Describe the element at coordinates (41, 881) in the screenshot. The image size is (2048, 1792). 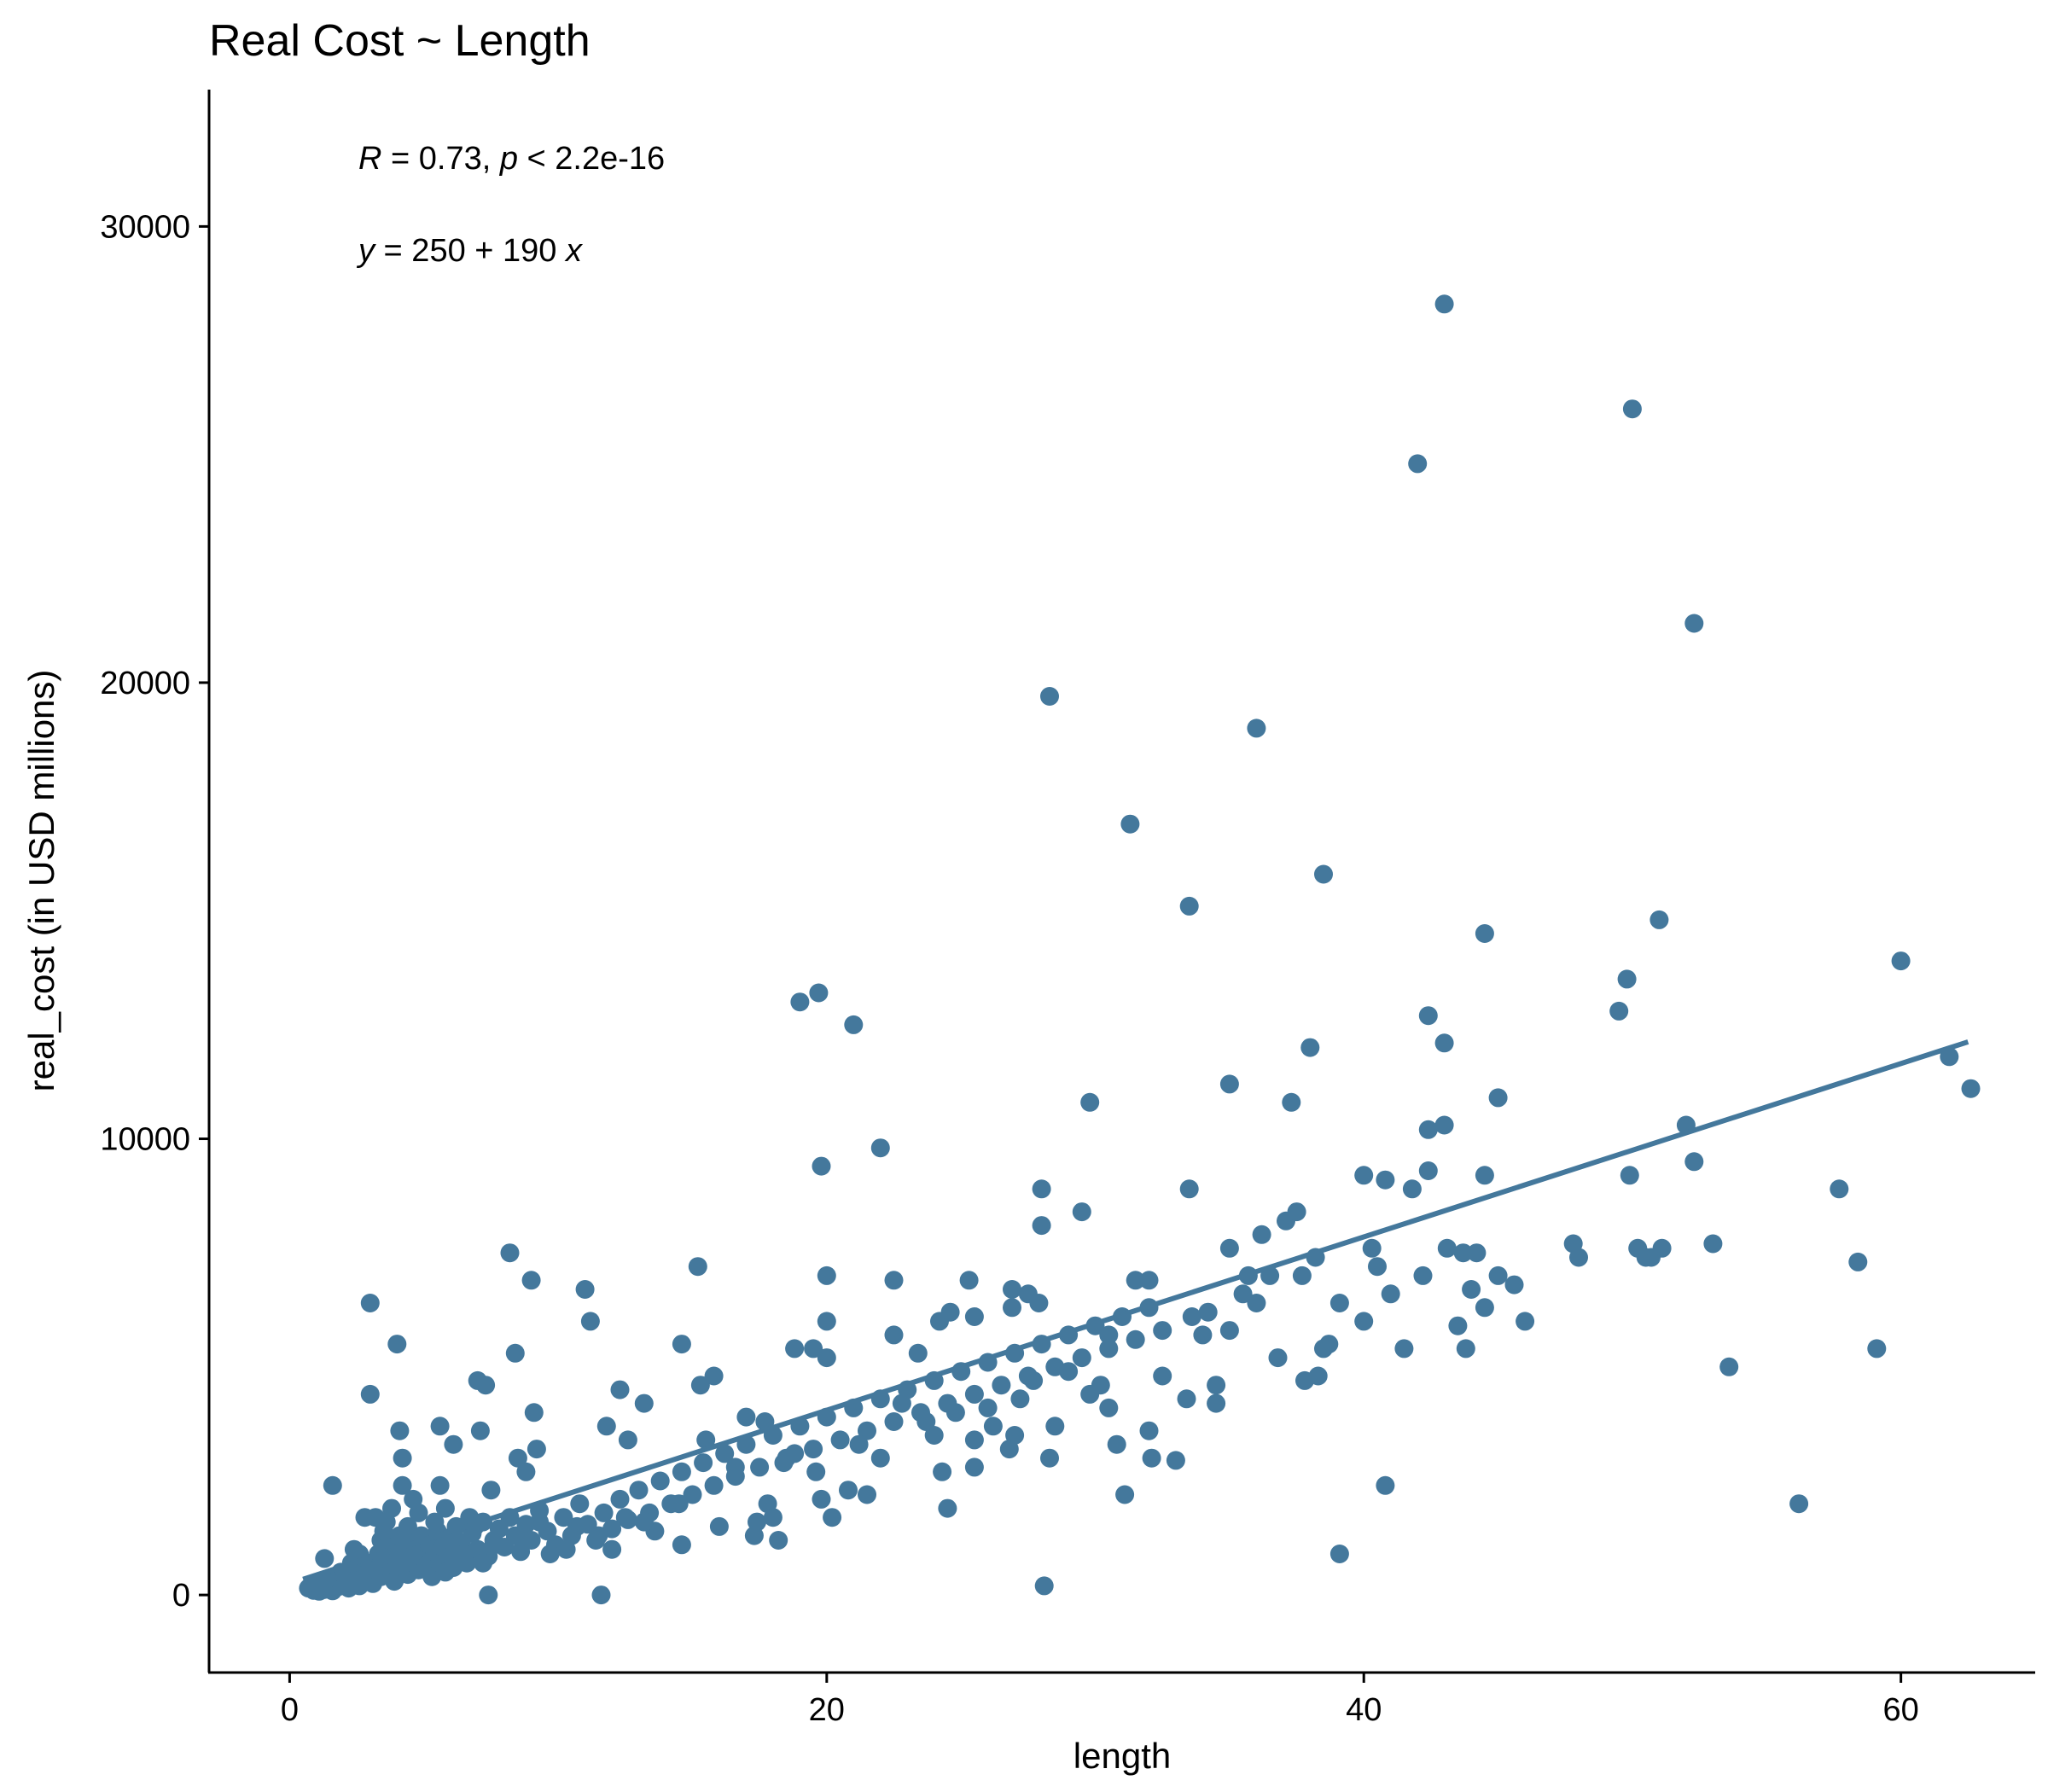
I see `y-axis-title: real_cost (in USD millions)` at that location.